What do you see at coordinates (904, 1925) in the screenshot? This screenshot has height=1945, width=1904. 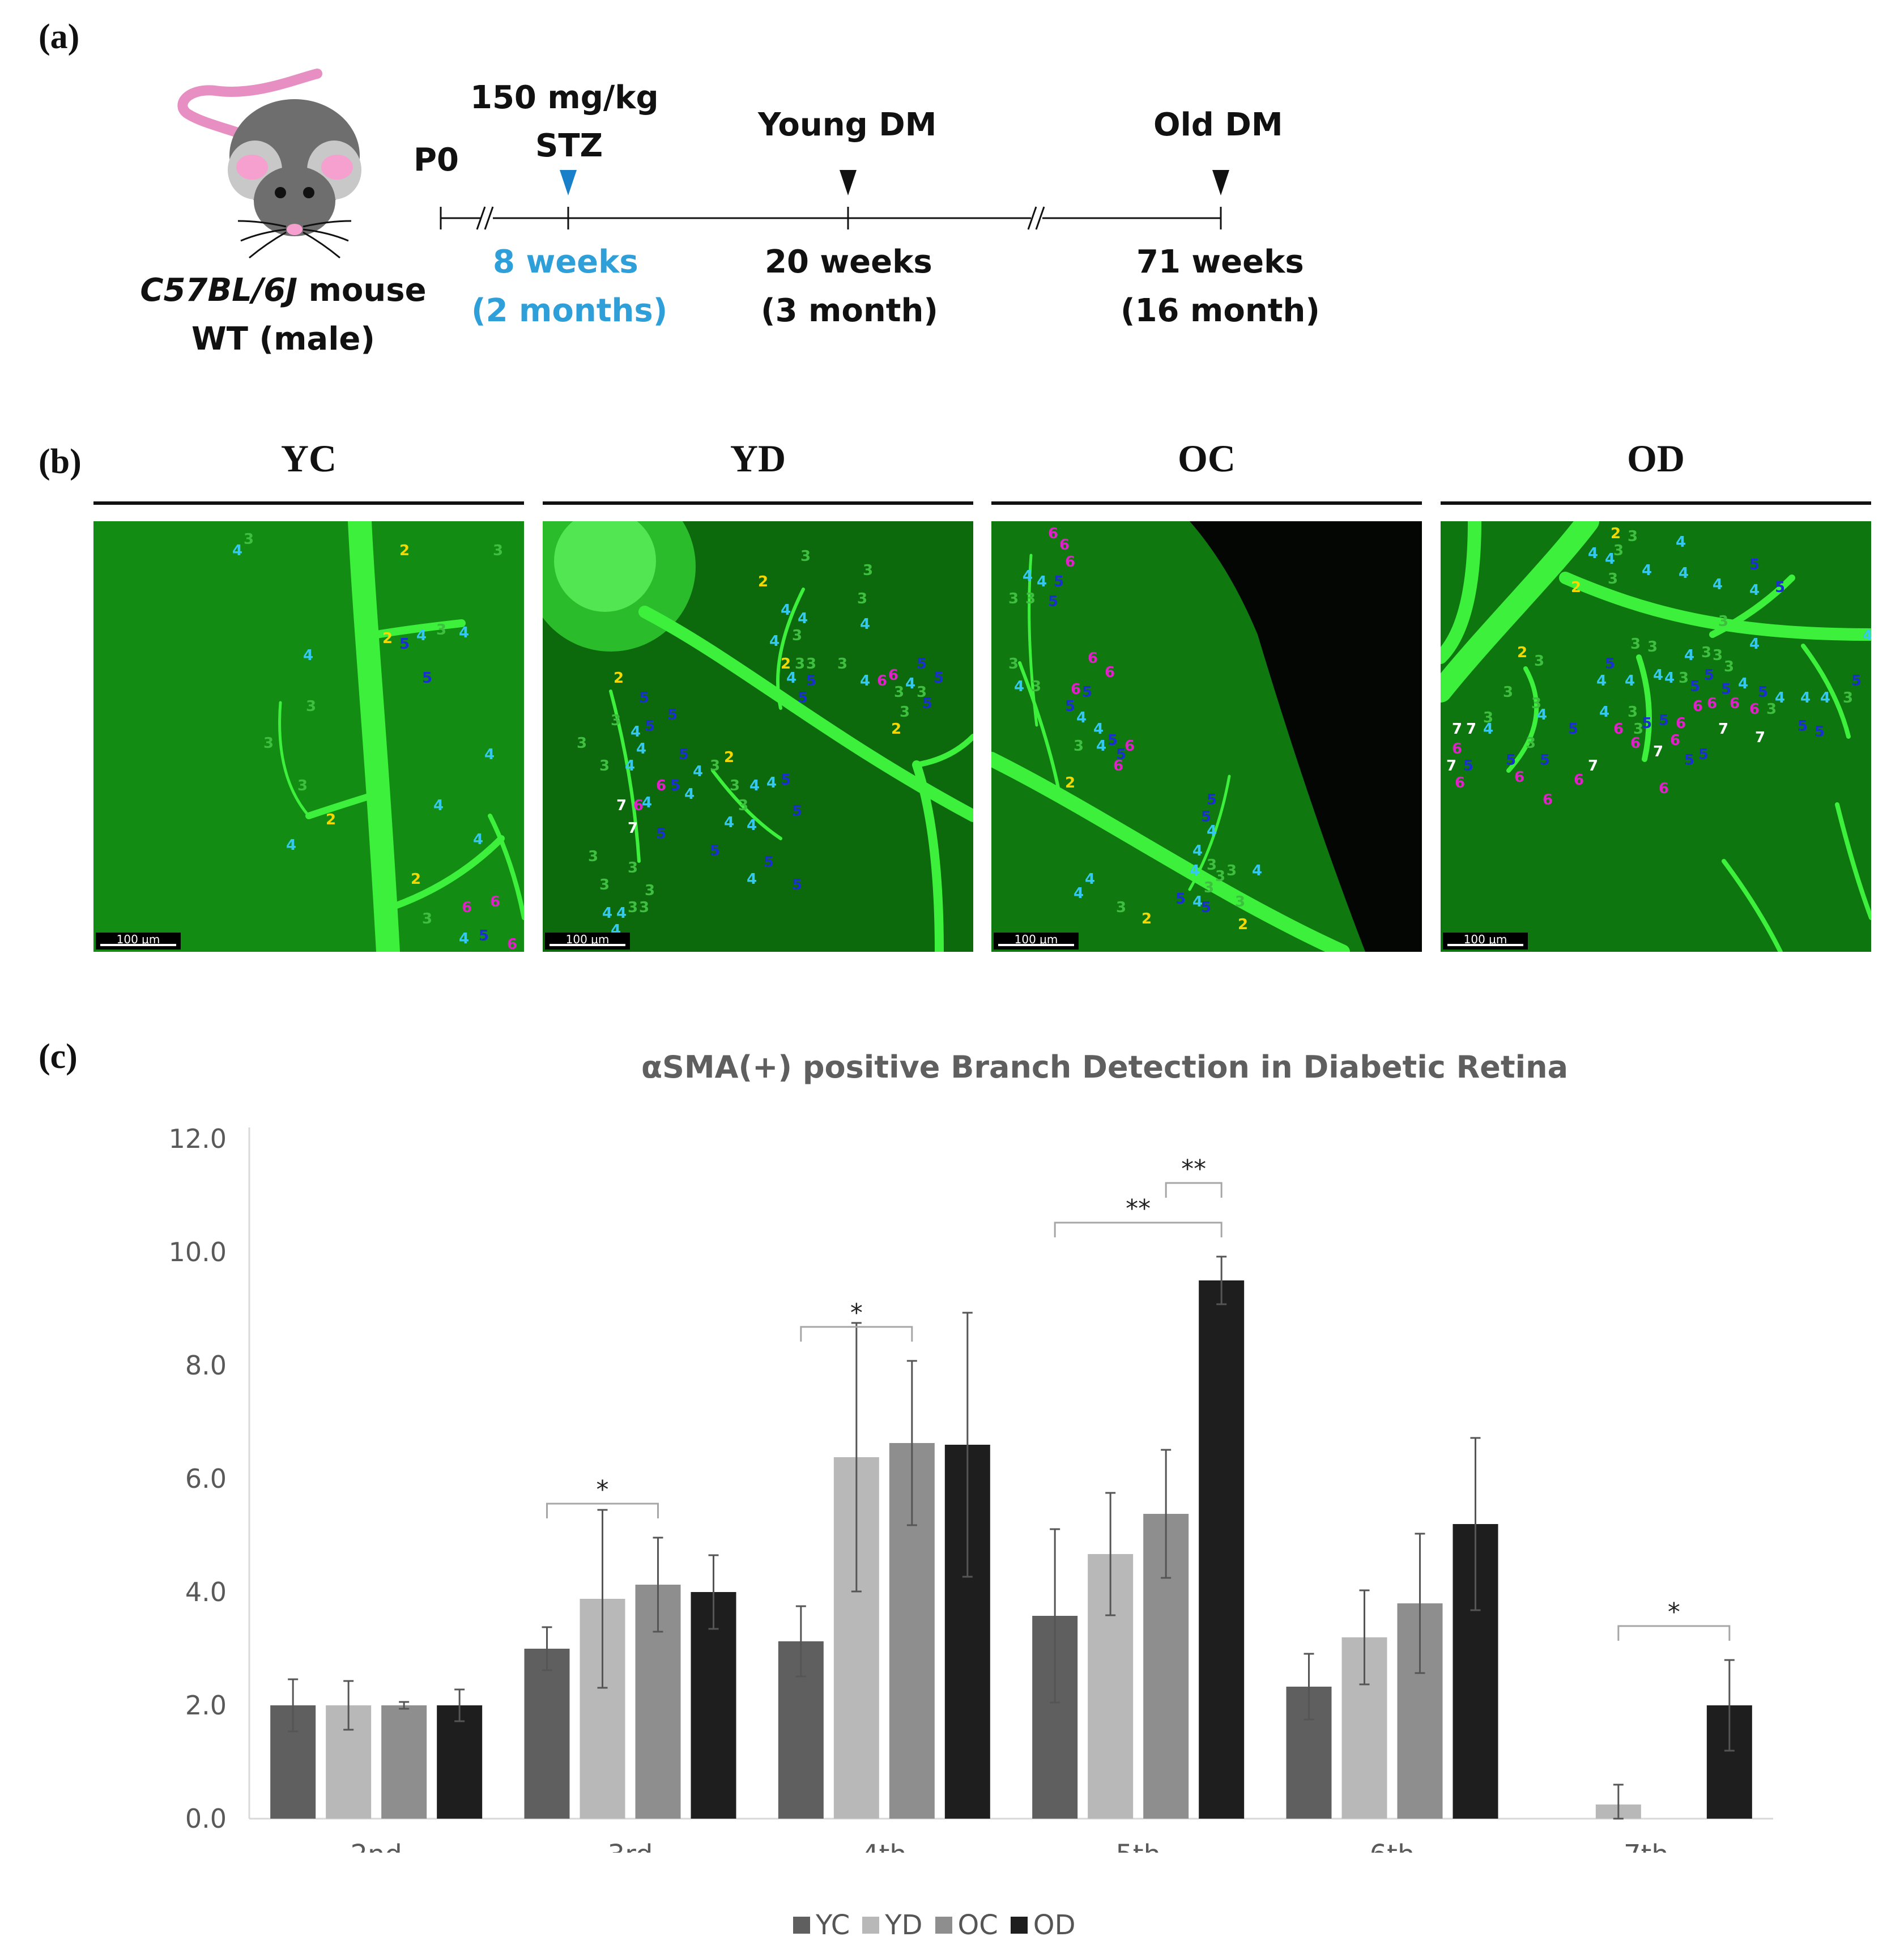 I see `legend-label-yd: YD` at bounding box center [904, 1925].